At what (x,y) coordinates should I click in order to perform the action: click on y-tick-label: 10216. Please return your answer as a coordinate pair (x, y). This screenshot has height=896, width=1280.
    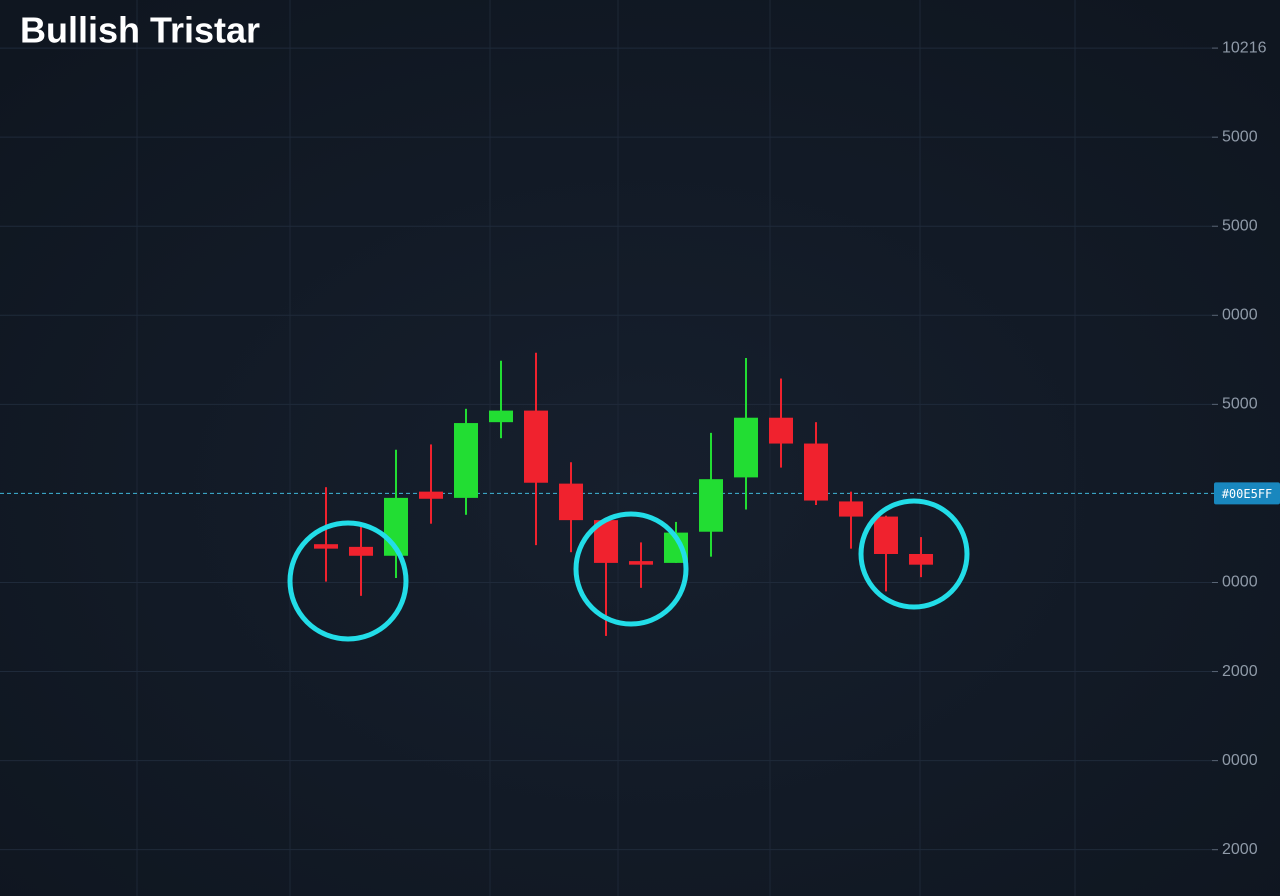
    Looking at the image, I should click on (1244, 47).